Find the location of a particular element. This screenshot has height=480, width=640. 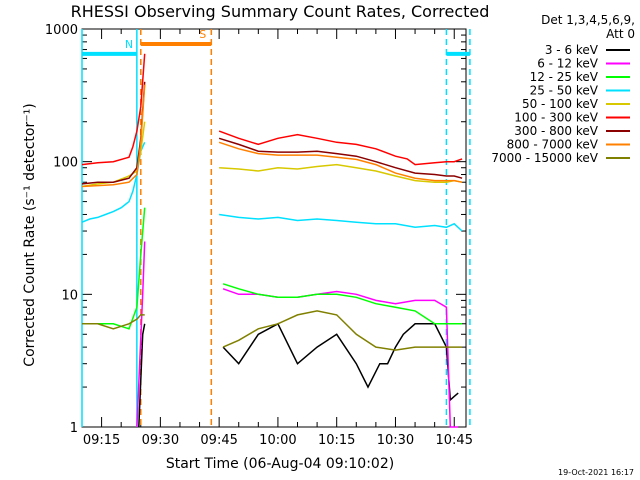

legend-label: 12 - 25 keV is located at coordinates (564, 77).